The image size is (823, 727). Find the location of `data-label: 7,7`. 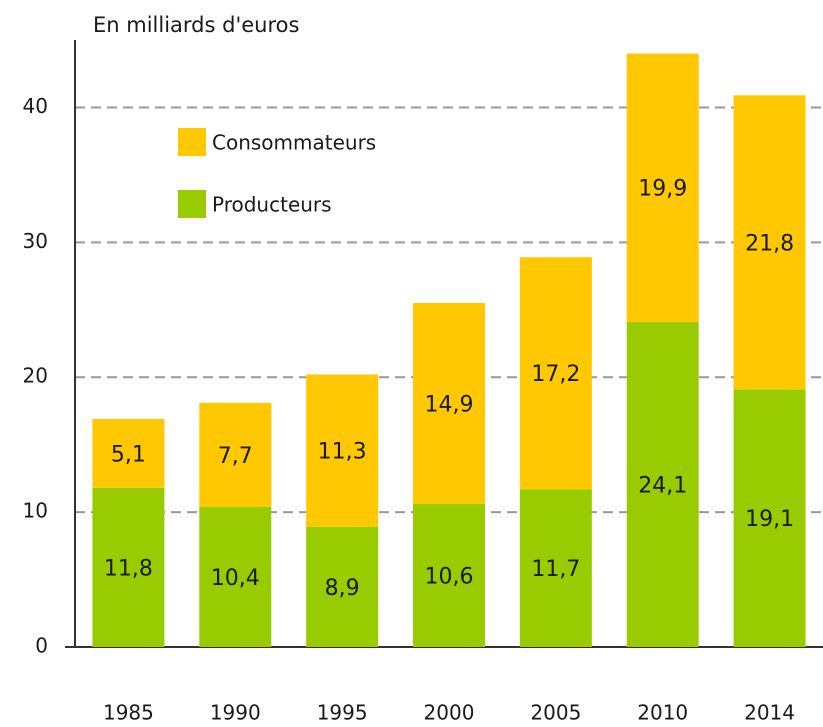

data-label: 7,7 is located at coordinates (235, 456).